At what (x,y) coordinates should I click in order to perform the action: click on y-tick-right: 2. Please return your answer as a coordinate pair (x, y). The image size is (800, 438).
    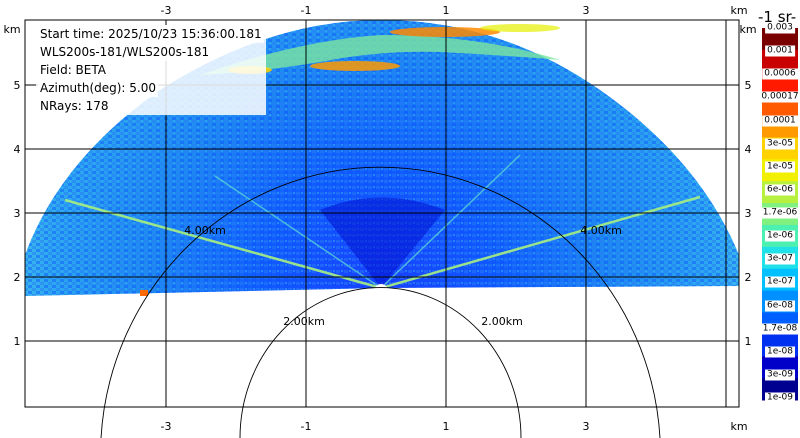
    Looking at the image, I should click on (748, 277).